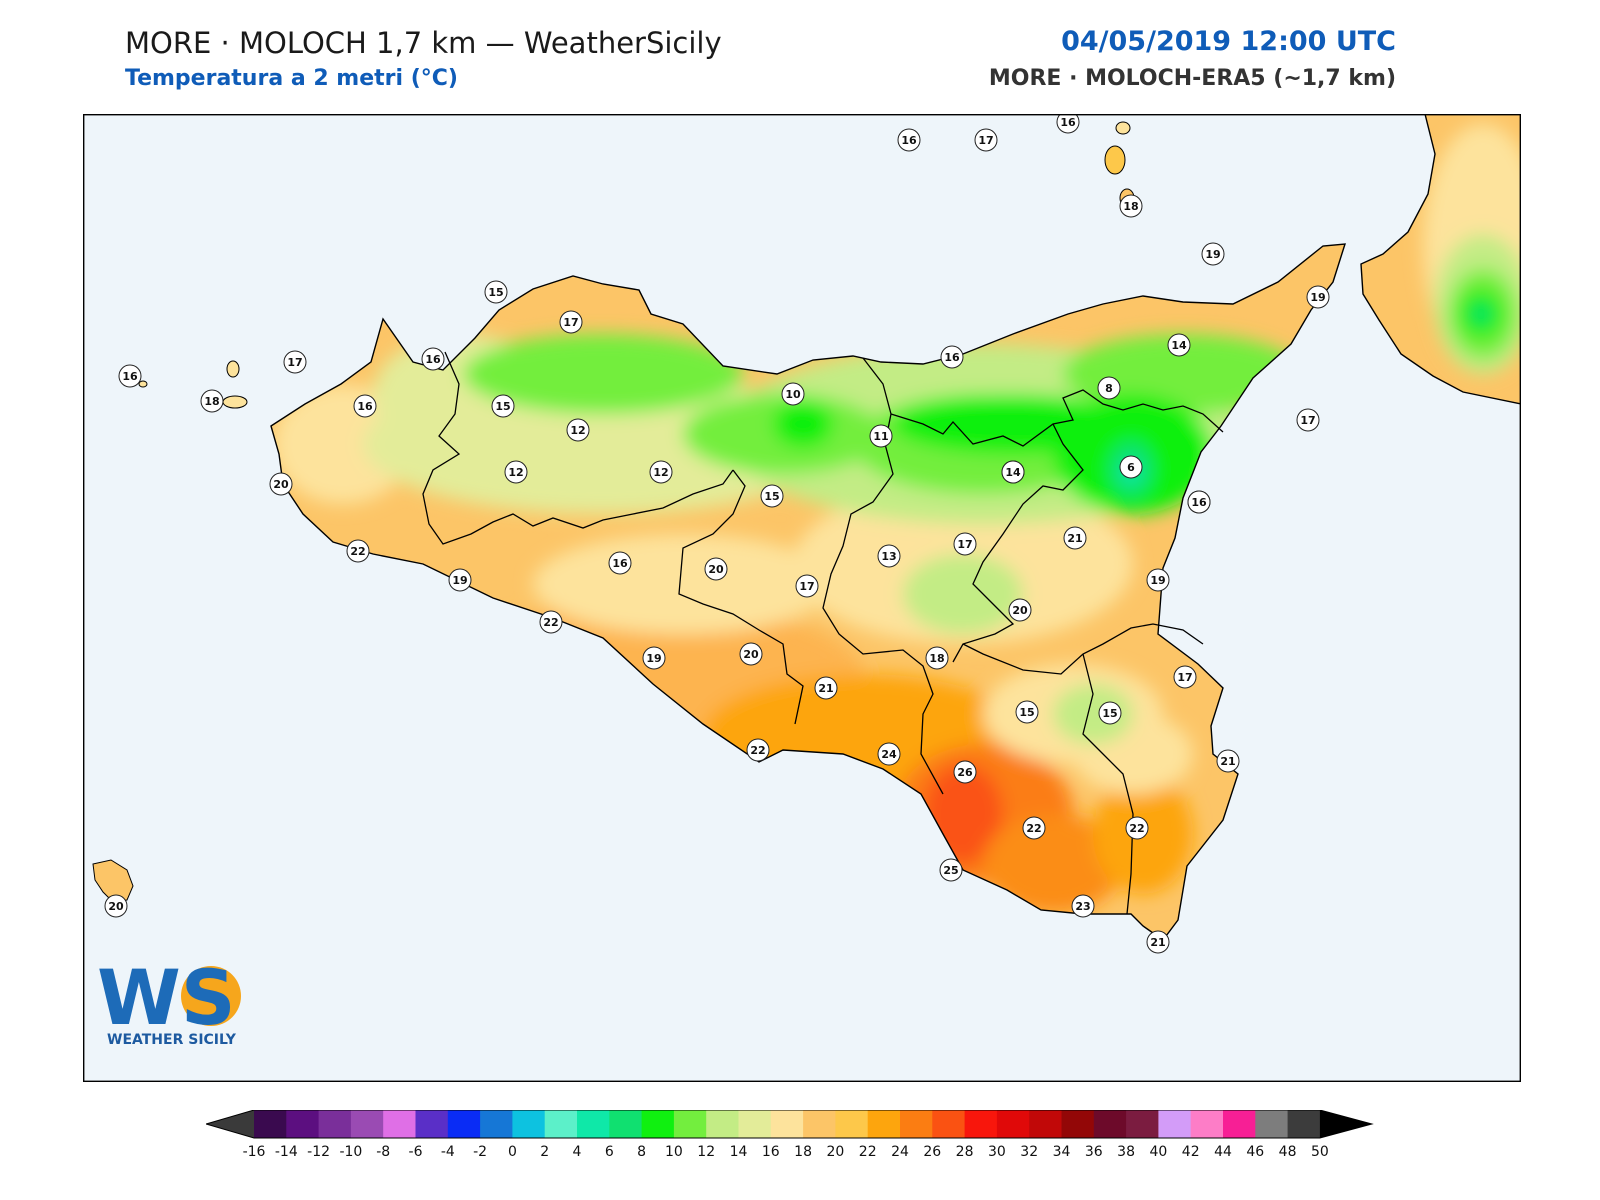 The height and width of the screenshot is (1200, 1600). I want to click on colorbar-tick-label: 38, so click(1126, 1152).